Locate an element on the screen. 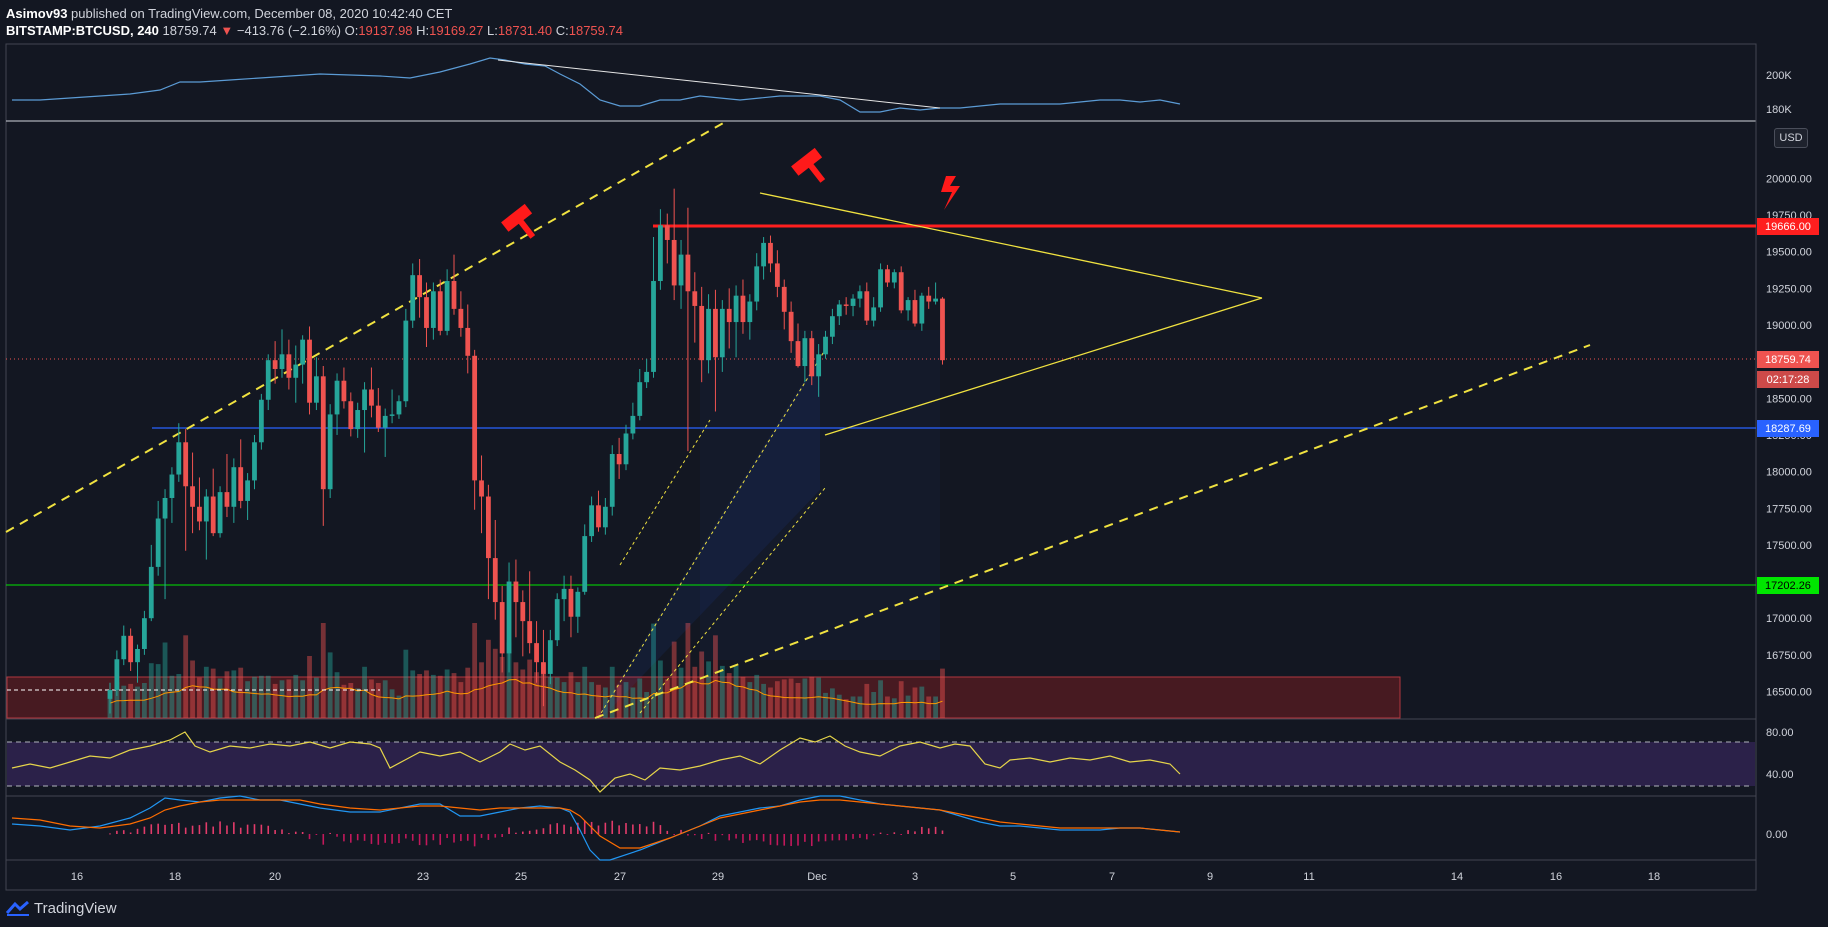 This screenshot has height=927, width=1828. last-price: 18759.74 is located at coordinates (189, 30).